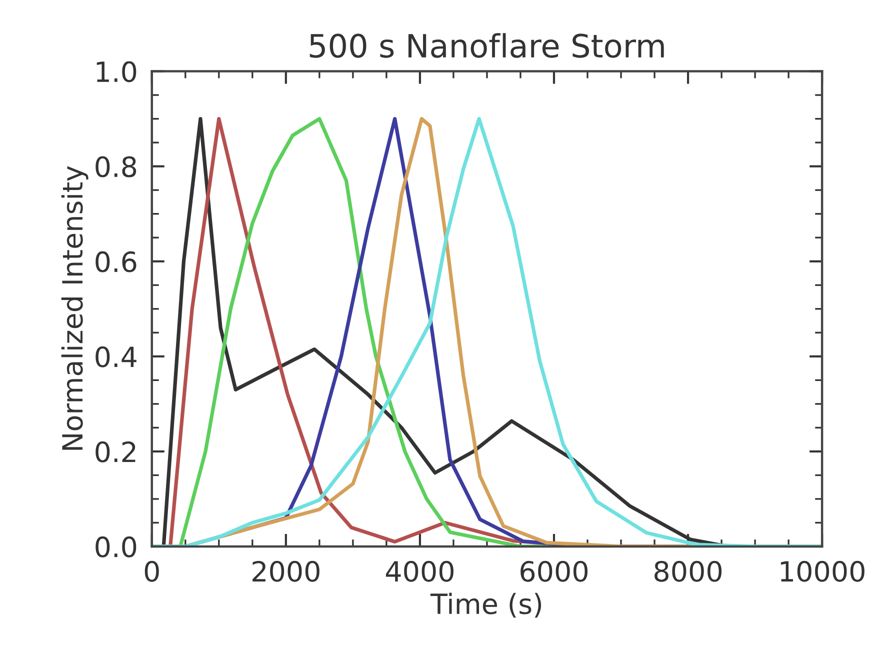 The height and width of the screenshot is (660, 883). What do you see at coordinates (116, 167) in the screenshot?
I see `y-tick-label: 0.8` at bounding box center [116, 167].